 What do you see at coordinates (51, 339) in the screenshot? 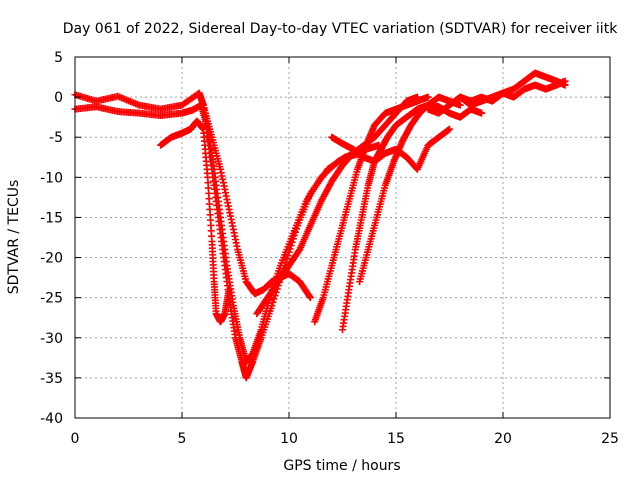
I see `y-tick-label: -30` at bounding box center [51, 339].